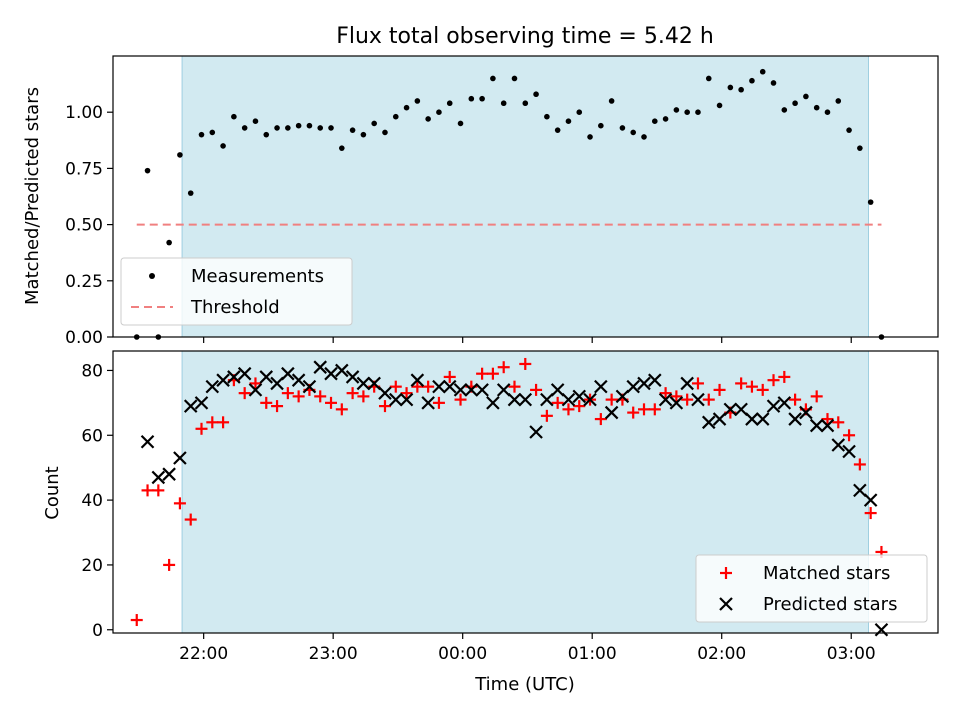  I want to click on bottom-y-axis-label: Count, so click(52, 492).